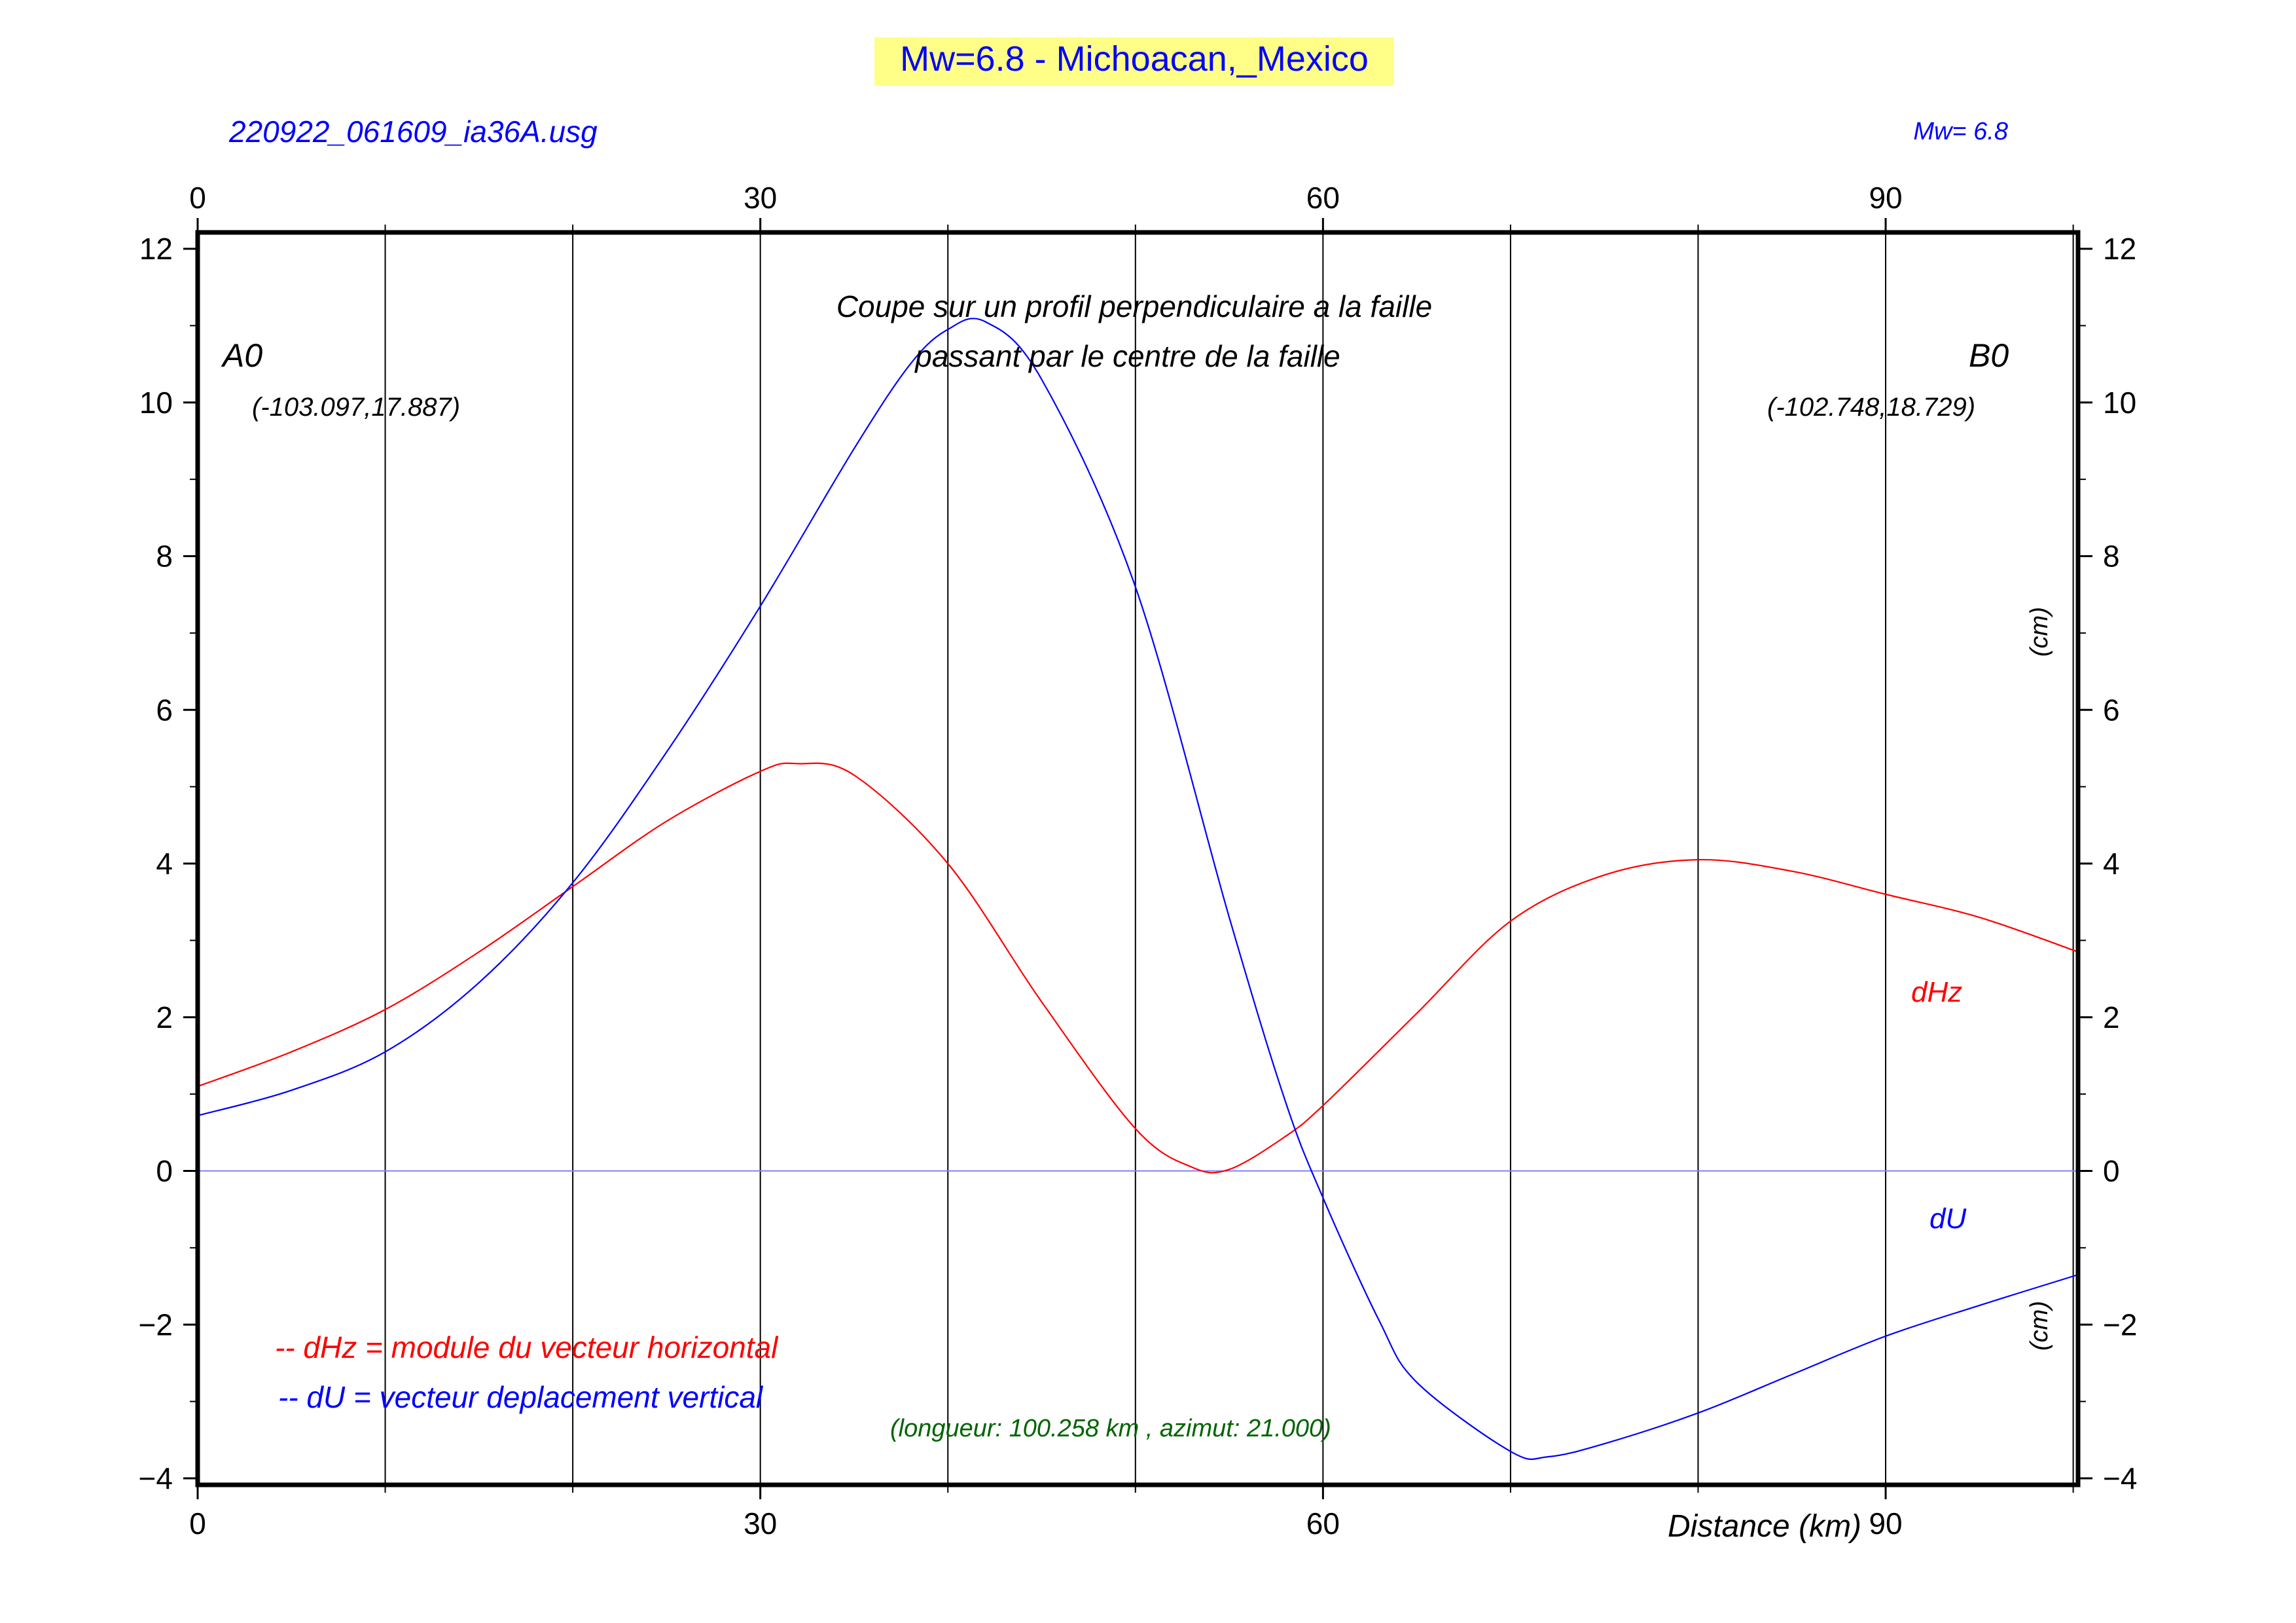 Image resolution: width=2296 pixels, height=1623 pixels. I want to click on y-tick-label-right: 6, so click(2111, 710).